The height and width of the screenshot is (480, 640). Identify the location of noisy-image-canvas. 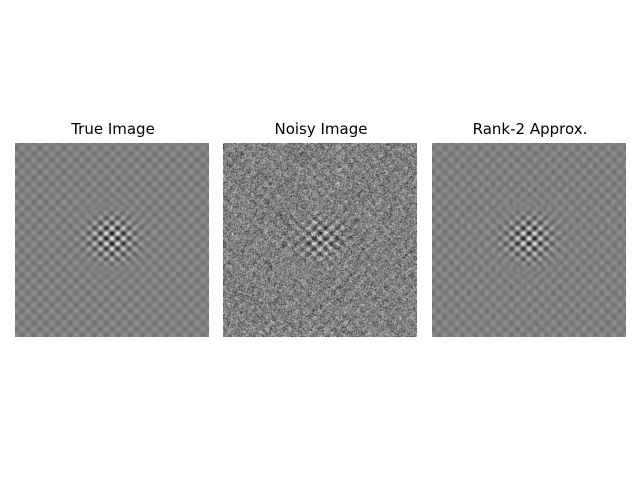
(320, 240).